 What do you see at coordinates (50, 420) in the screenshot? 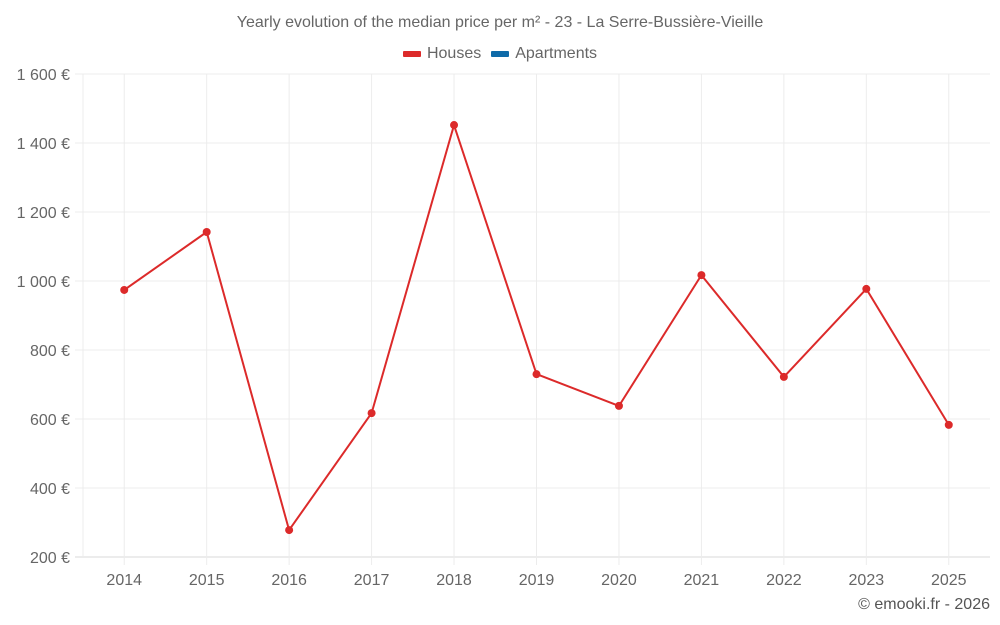
I see `y-tick-label: 600 €` at bounding box center [50, 420].